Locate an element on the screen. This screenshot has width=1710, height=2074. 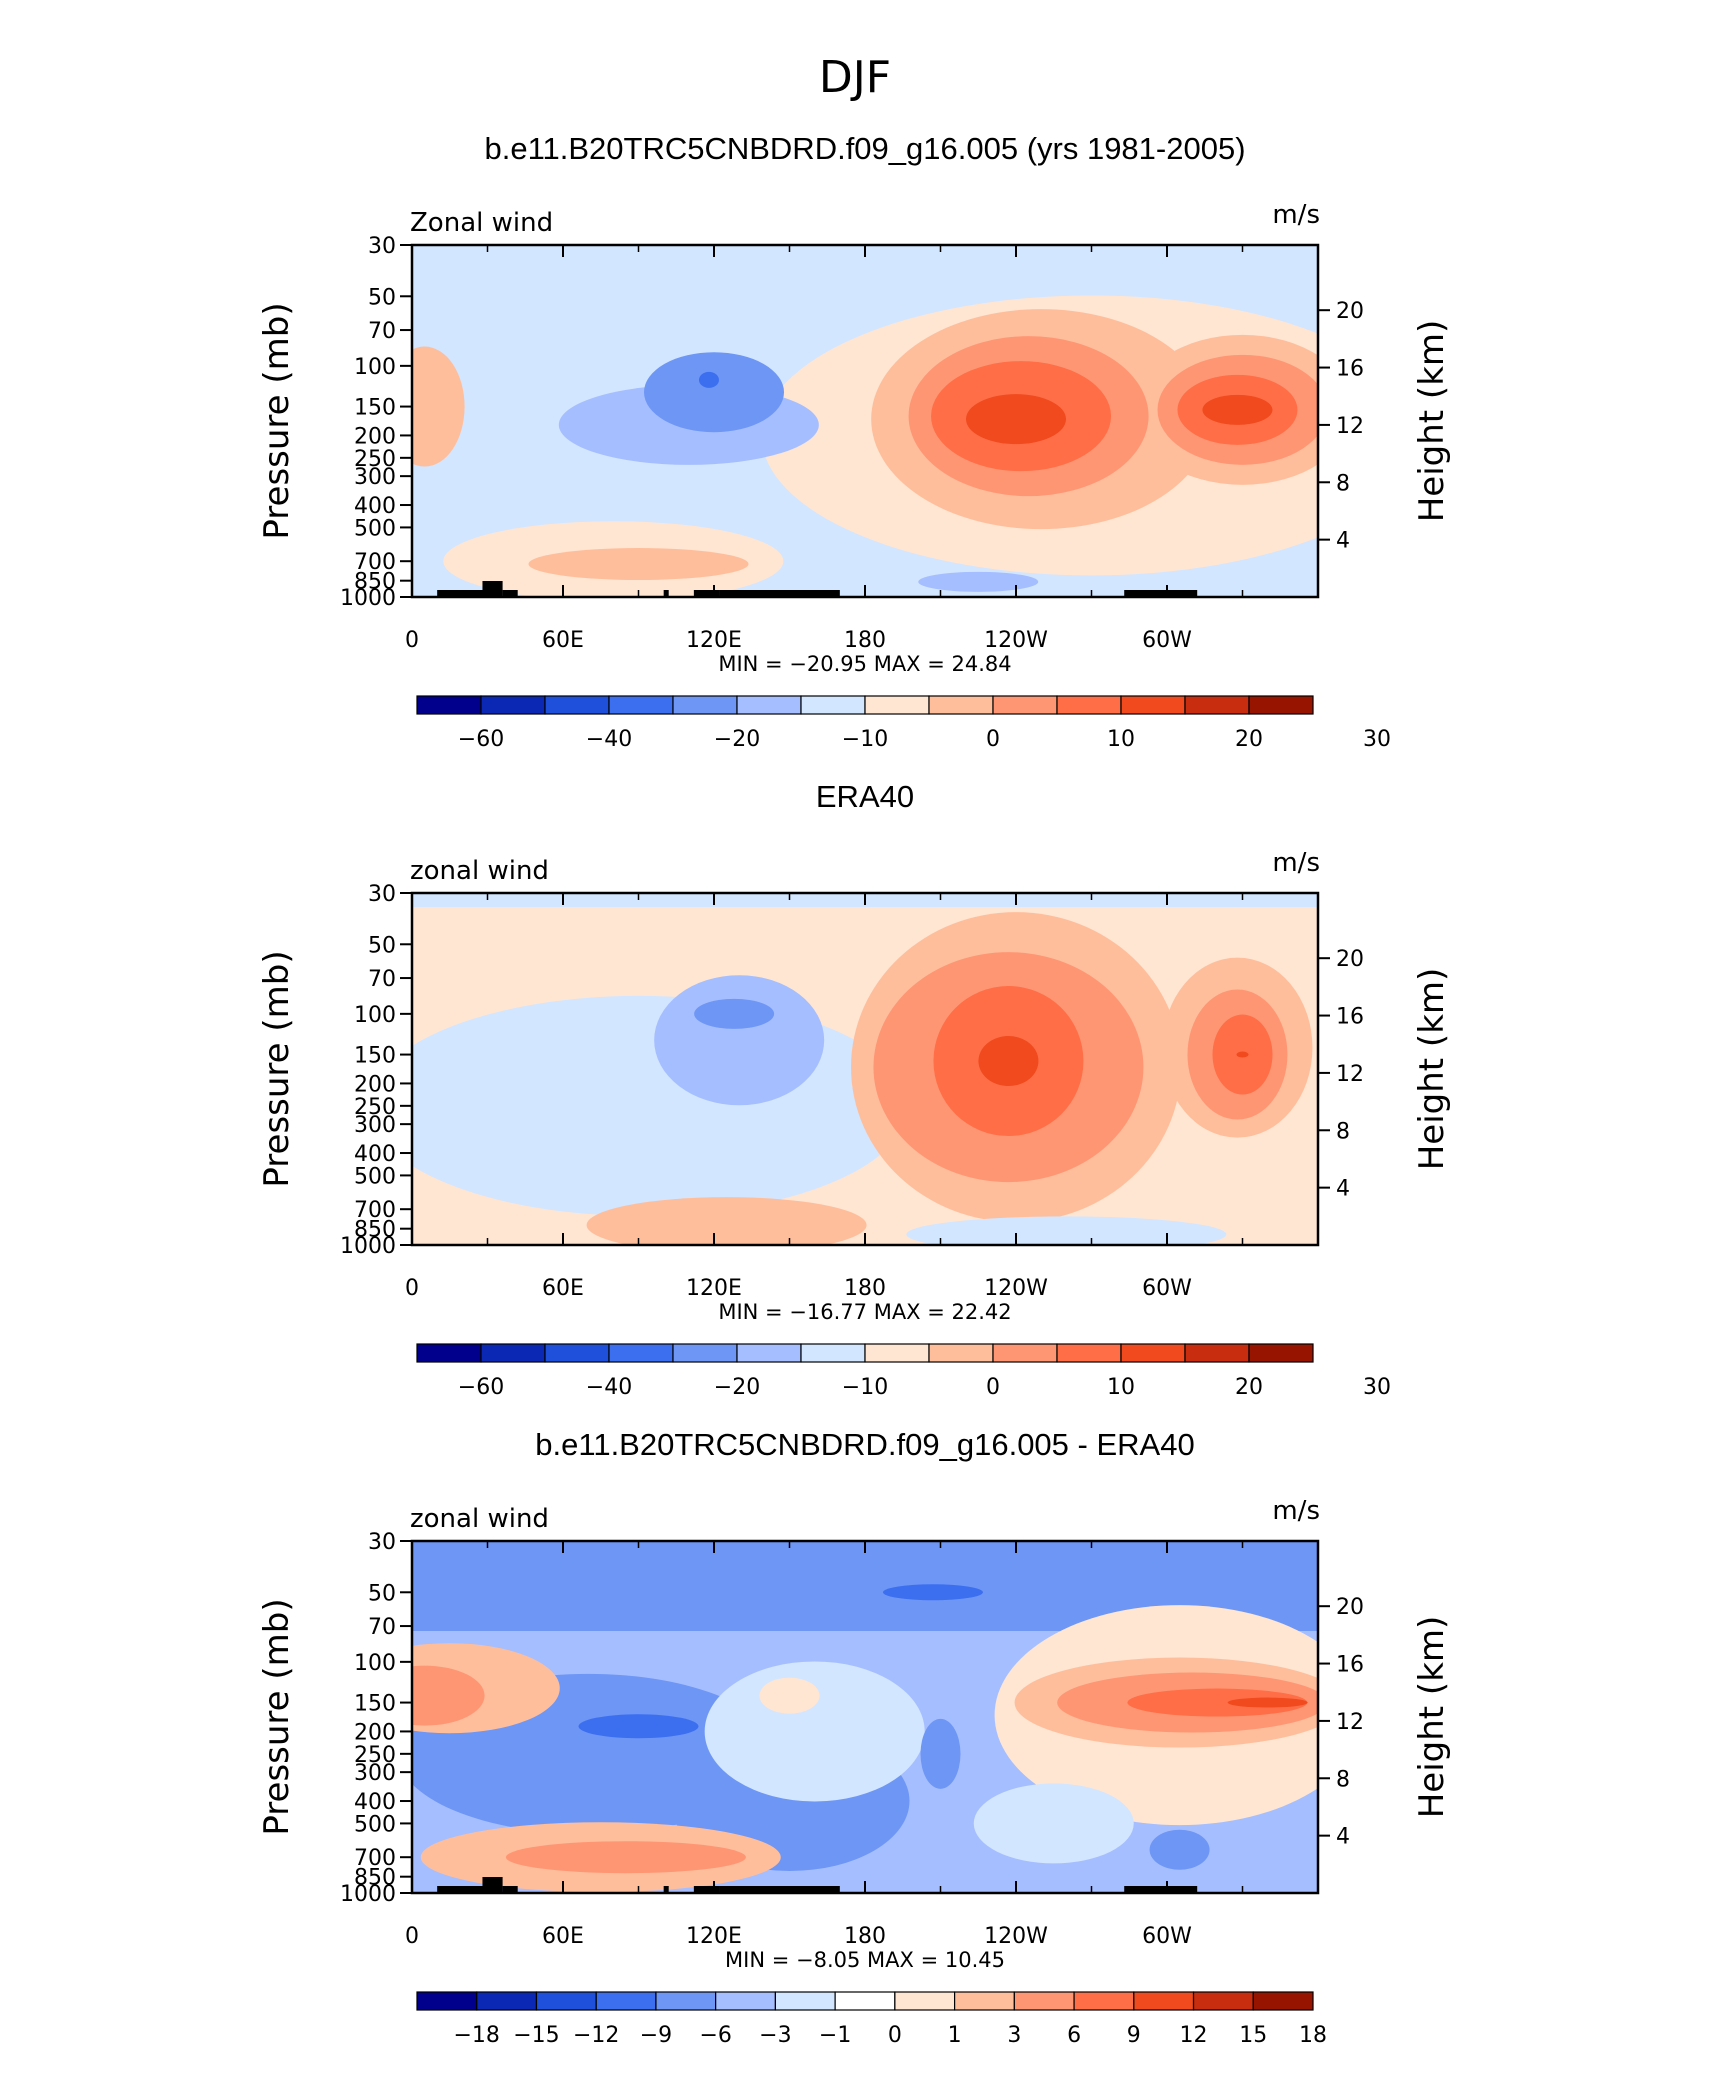
west-positive-core is located at coordinates (448, 1695).